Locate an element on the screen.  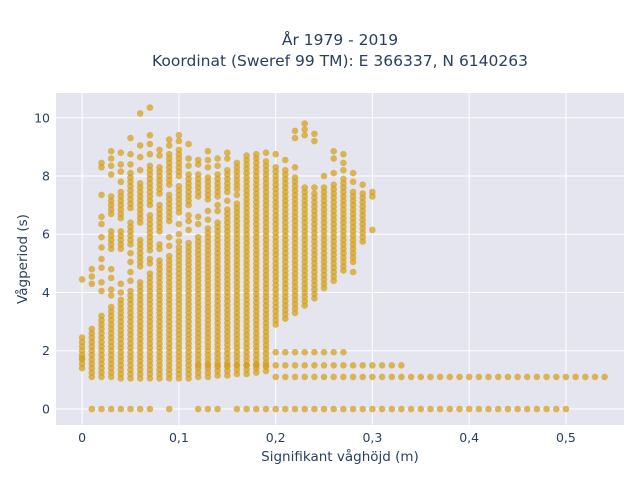
y-tick-label: 4 is located at coordinates (46, 292).